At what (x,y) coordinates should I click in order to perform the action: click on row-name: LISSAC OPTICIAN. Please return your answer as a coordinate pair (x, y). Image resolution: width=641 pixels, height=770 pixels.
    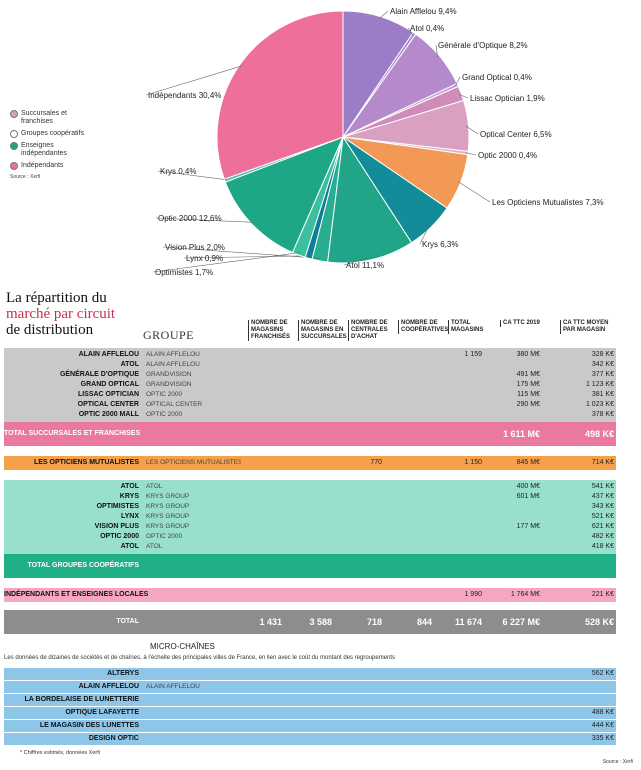
    Looking at the image, I should click on (108, 394).